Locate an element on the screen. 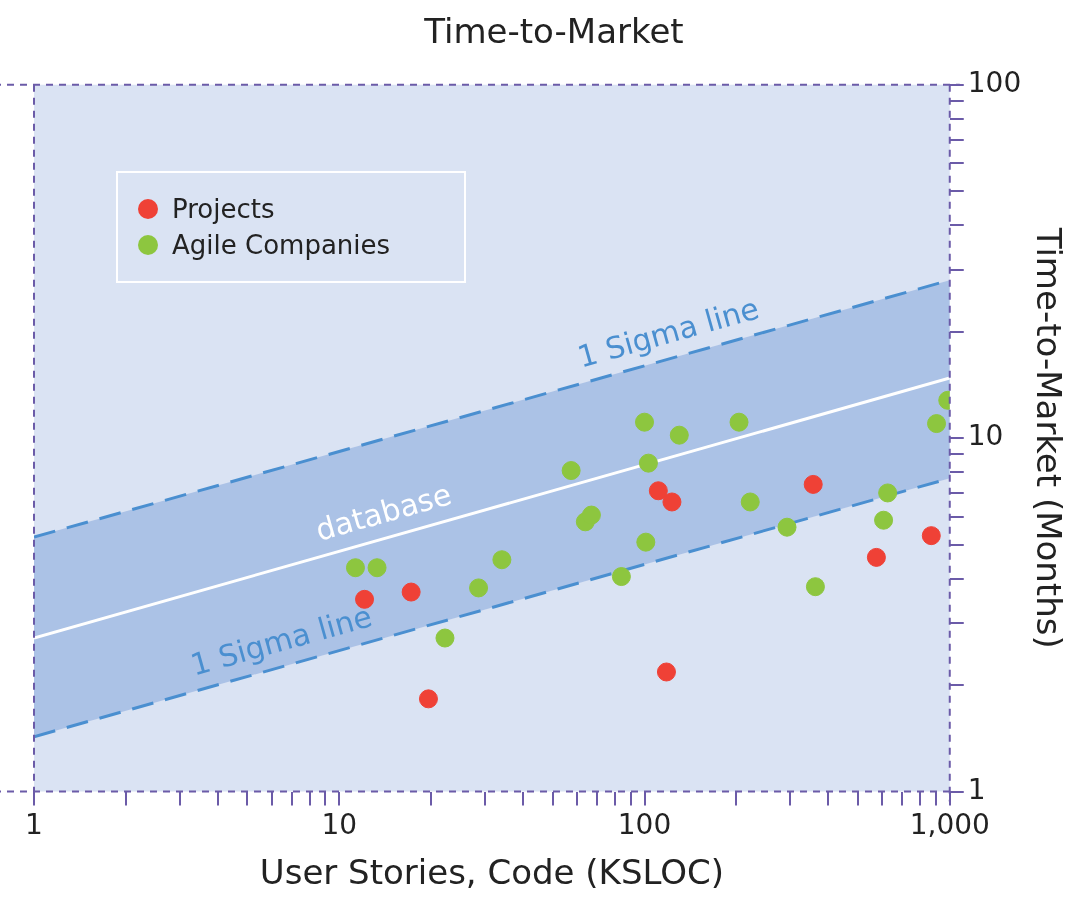 The width and height of the screenshot is (1082, 902). x-axis-title: User Stories, Code (KSLOC) is located at coordinates (491, 872).